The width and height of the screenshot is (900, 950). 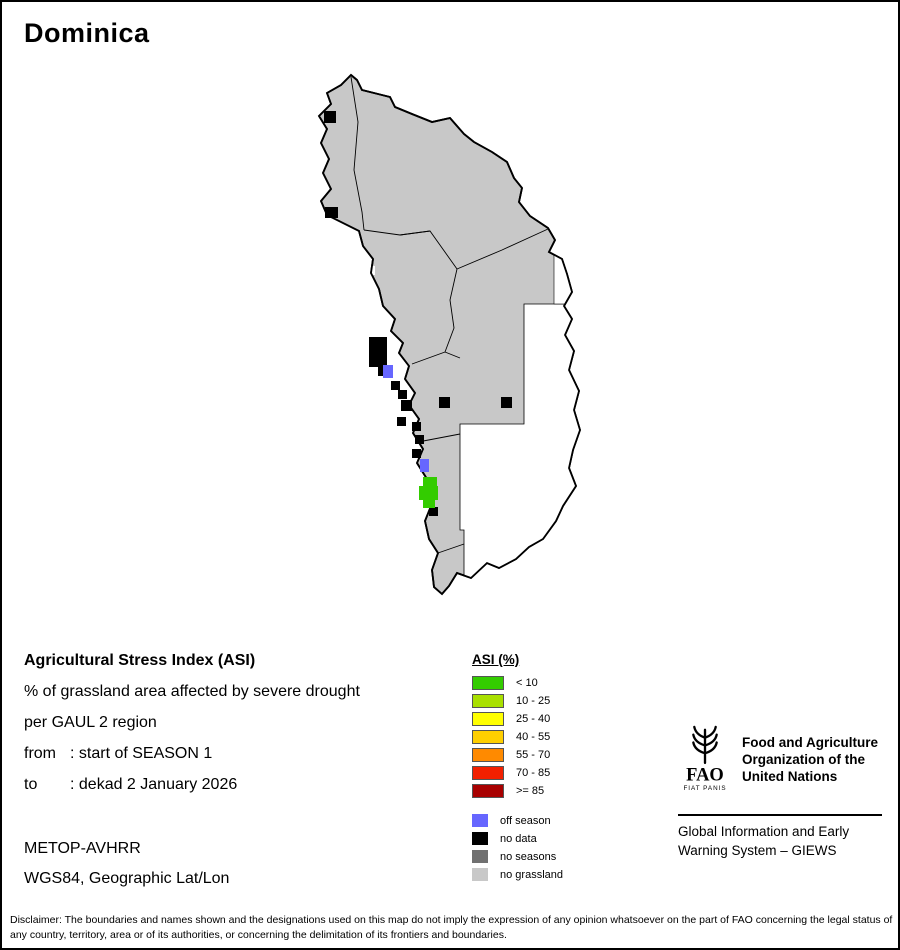 I want to click on from-label: from, so click(x=40, y=753).